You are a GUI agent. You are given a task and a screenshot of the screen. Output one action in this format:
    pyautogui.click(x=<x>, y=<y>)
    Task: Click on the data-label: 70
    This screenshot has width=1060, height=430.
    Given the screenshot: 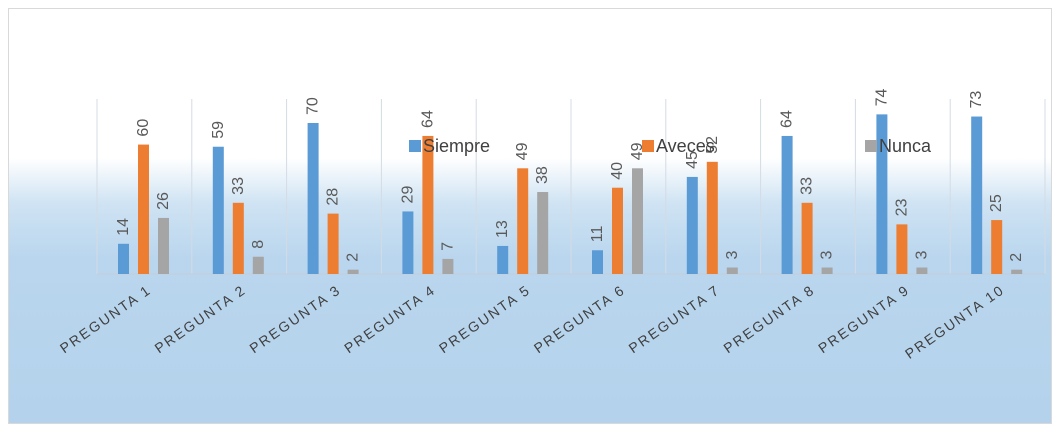 What is the action you would take?
    pyautogui.click(x=313, y=106)
    